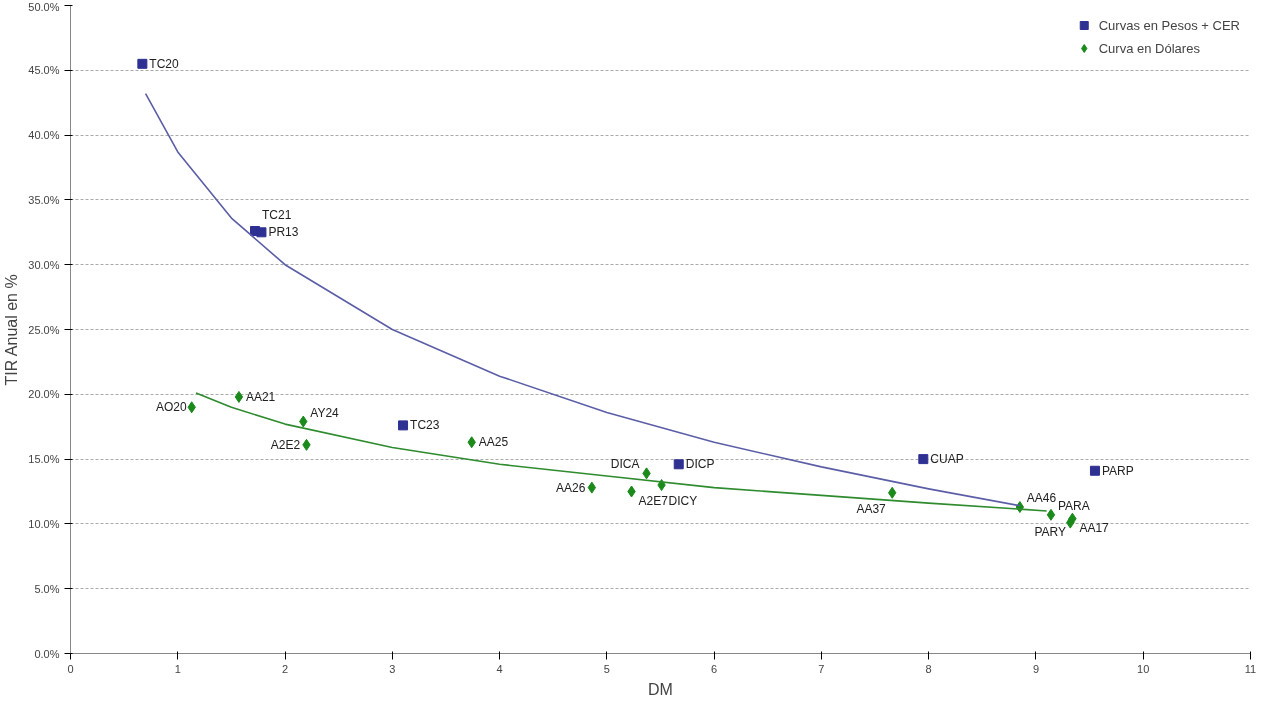 Image resolution: width=1279 pixels, height=708 pixels. What do you see at coordinates (277, 215) in the screenshot?
I see `data-label: TC21` at bounding box center [277, 215].